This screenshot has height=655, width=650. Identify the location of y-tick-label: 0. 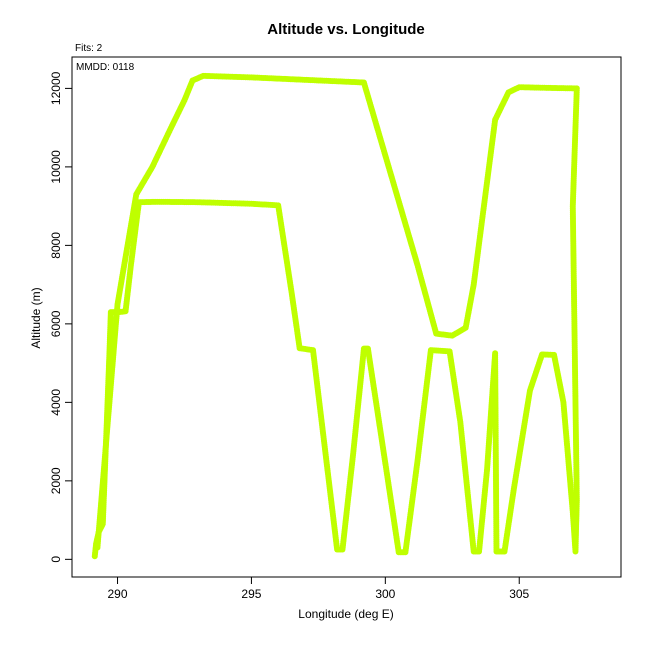
(56, 559).